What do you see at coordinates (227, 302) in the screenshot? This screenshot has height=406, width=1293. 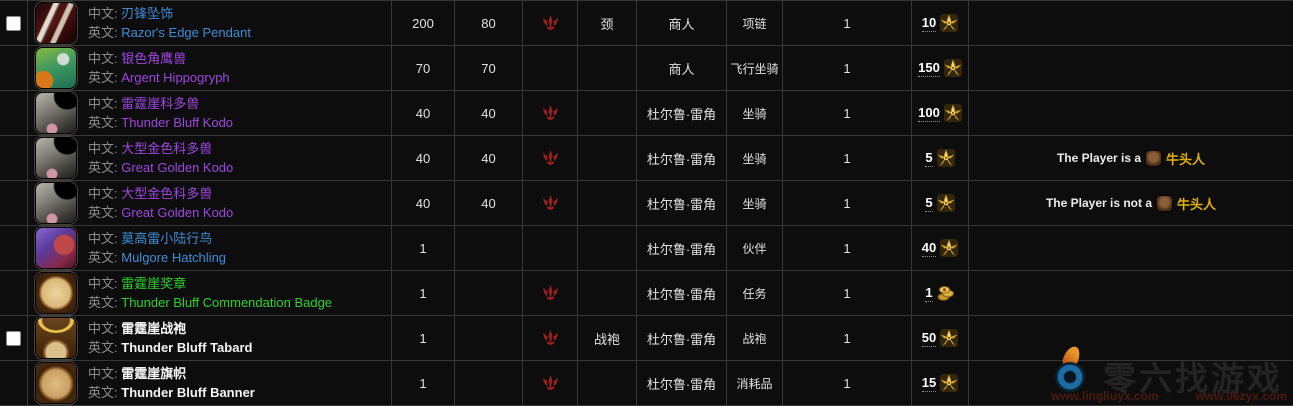 I see `item-name-en: Thunder Bluff Commendation Badge` at bounding box center [227, 302].